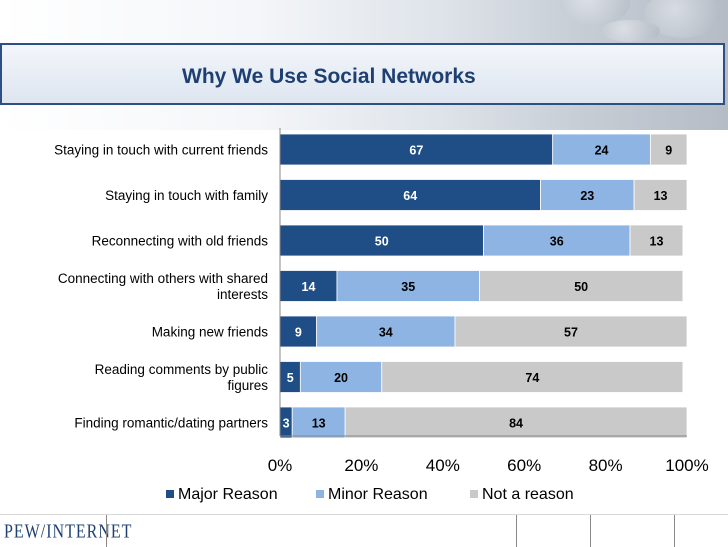 This screenshot has width=728, height=547. Describe the element at coordinates (186, 195) in the screenshot. I see `category-label: Staying in touch with family` at that location.